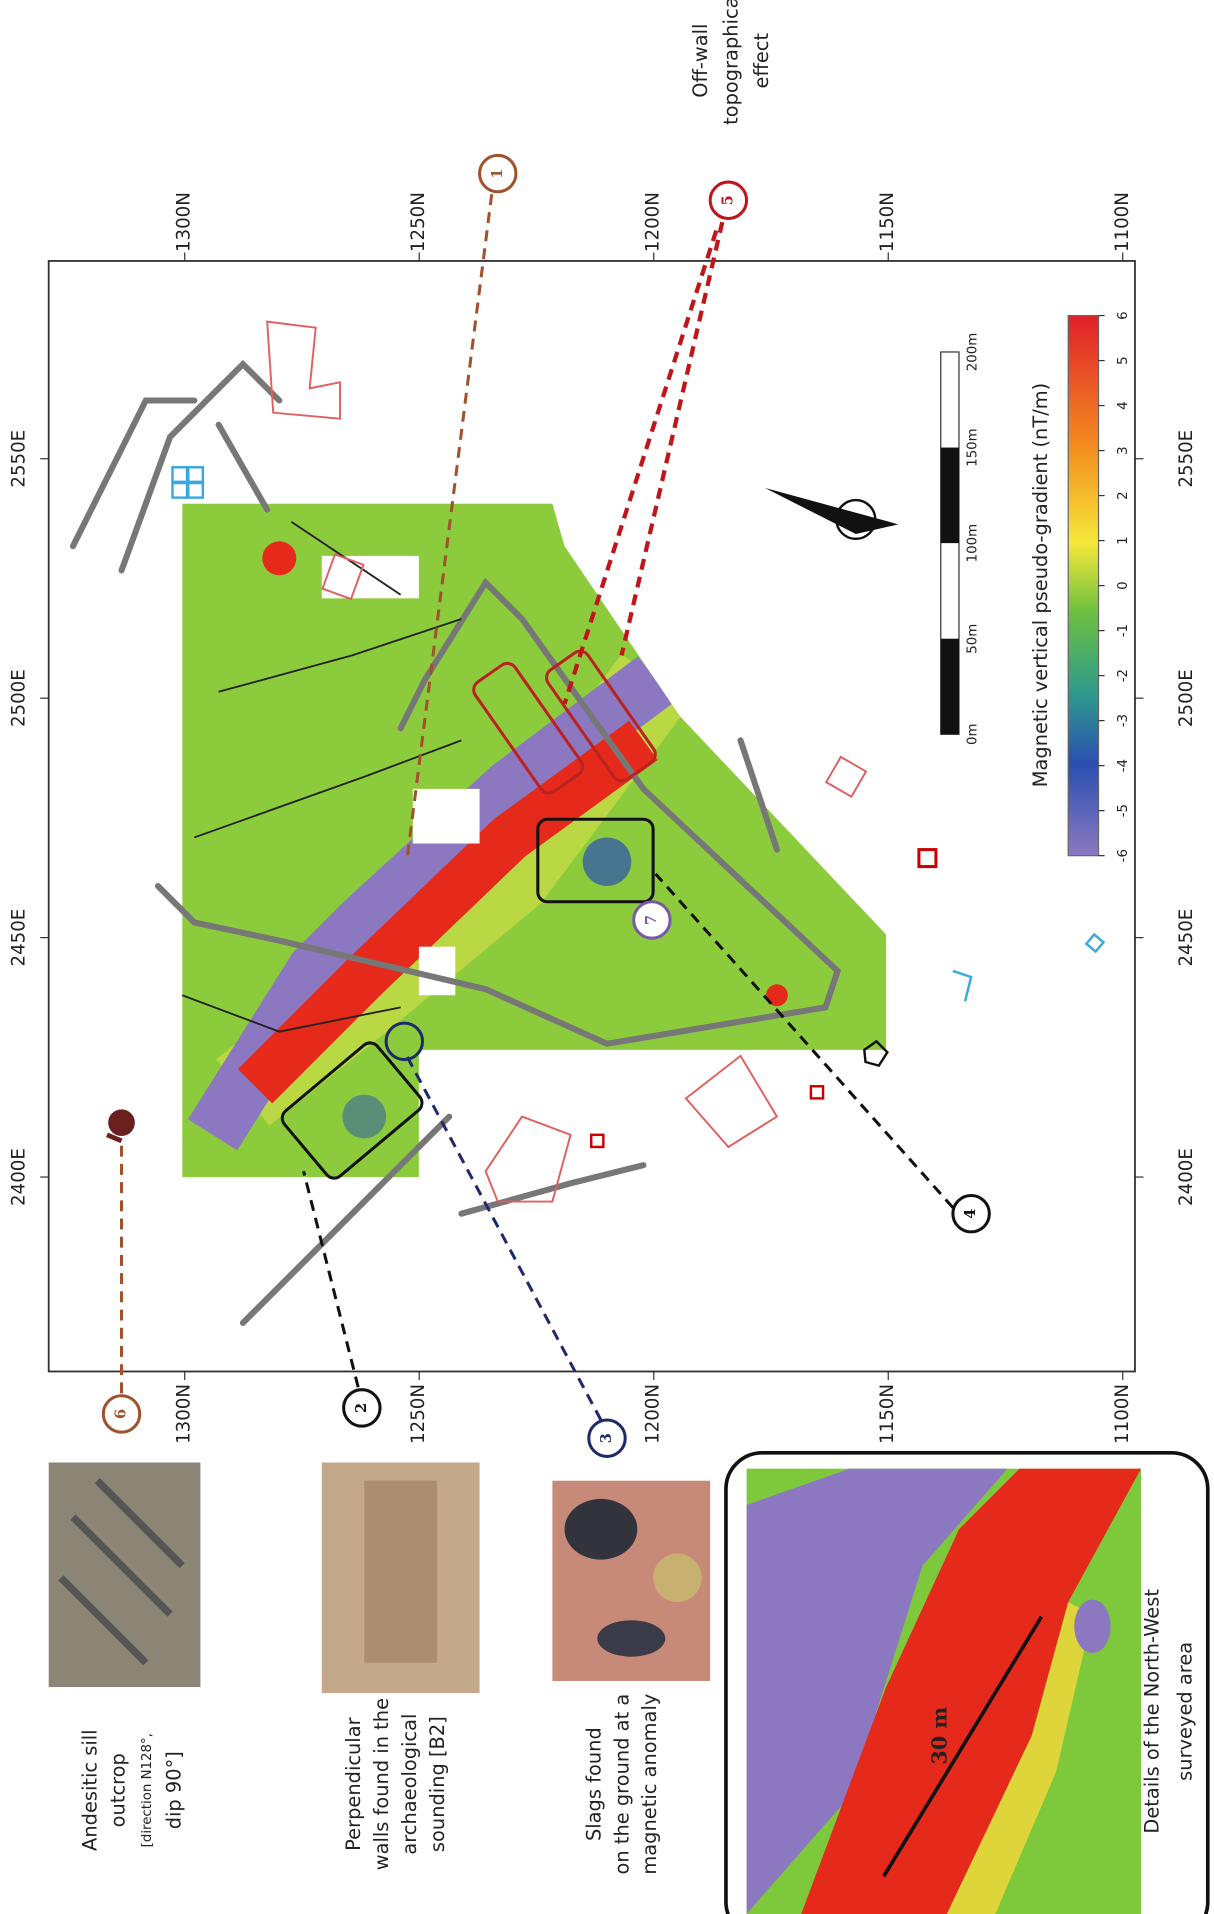 The width and height of the screenshot is (1214, 1914). Describe the element at coordinates (1123, 585) in the screenshot. I see `colorbar-label: 0` at that location.